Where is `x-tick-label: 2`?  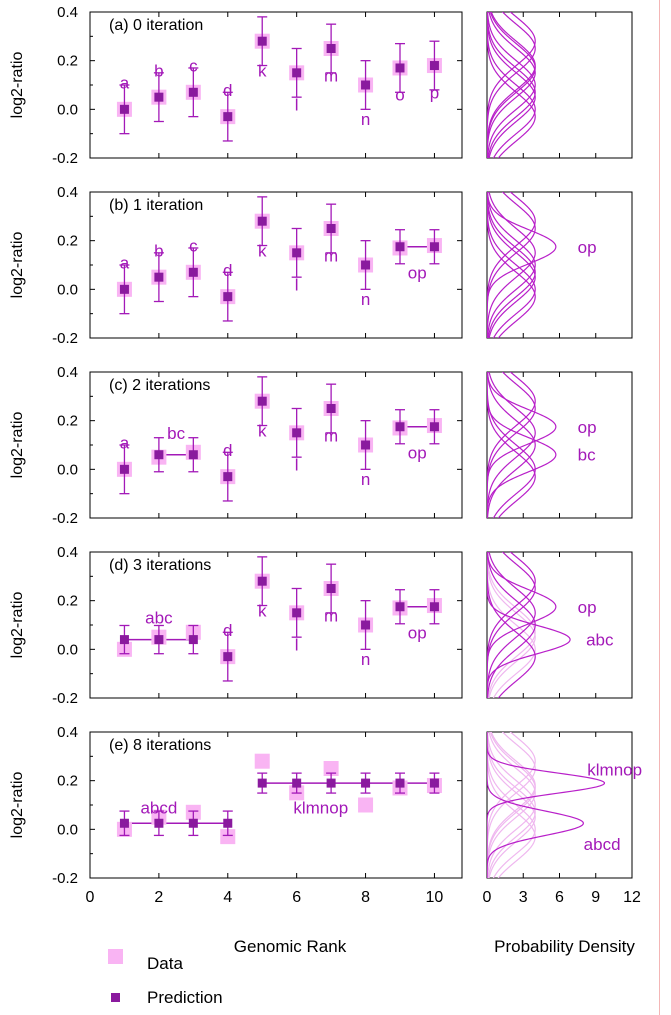 x-tick-label: 2 is located at coordinates (158, 897).